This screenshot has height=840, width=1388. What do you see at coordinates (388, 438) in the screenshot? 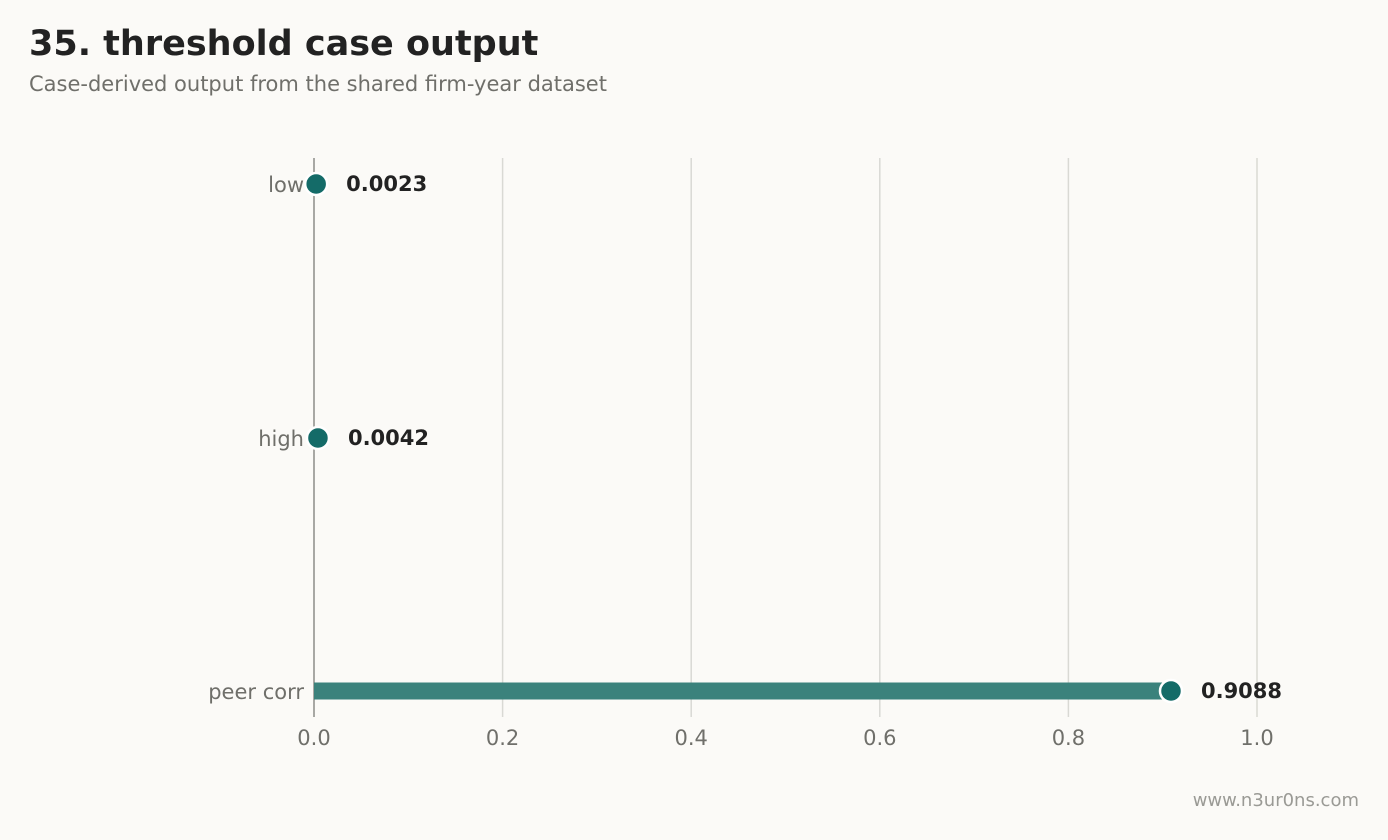
I see `value-label: 0.0042` at bounding box center [388, 438].